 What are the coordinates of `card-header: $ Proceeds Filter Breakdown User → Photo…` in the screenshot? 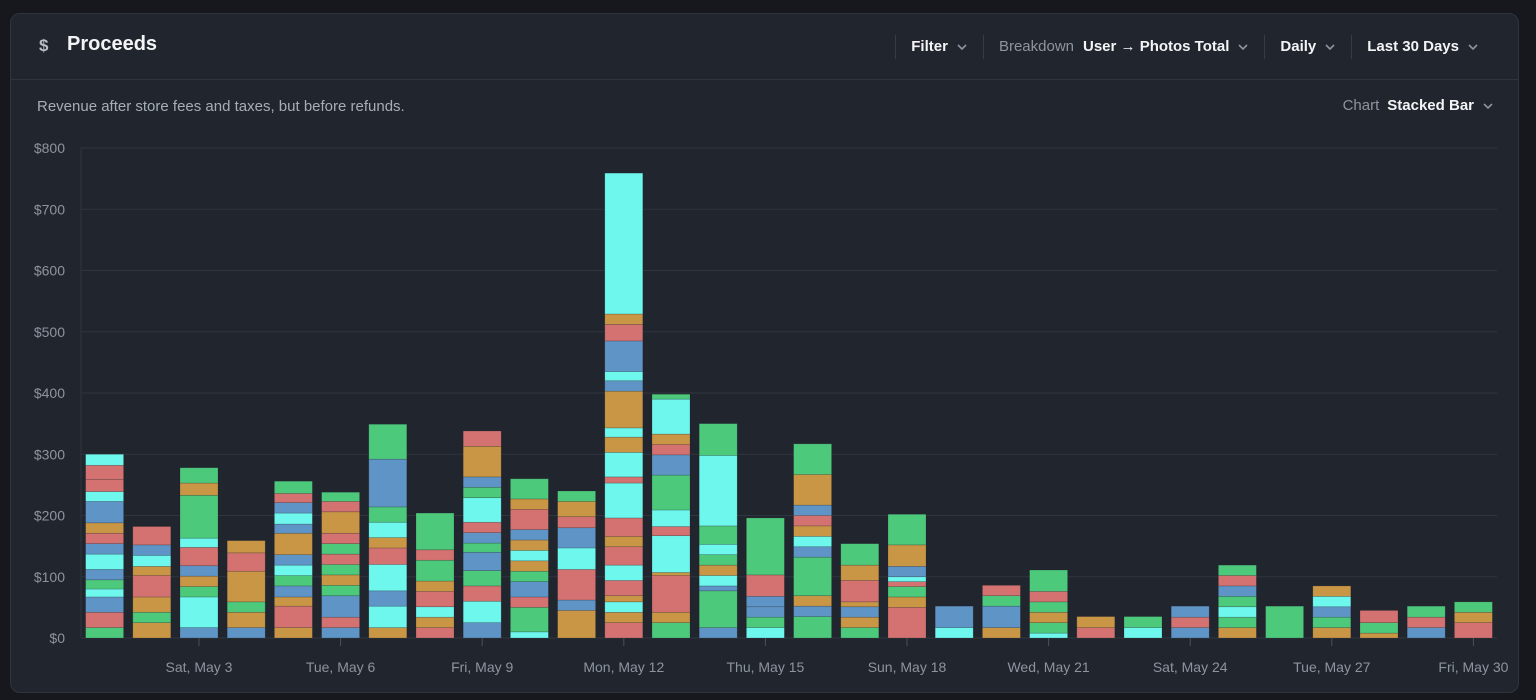 It's located at (764, 47).